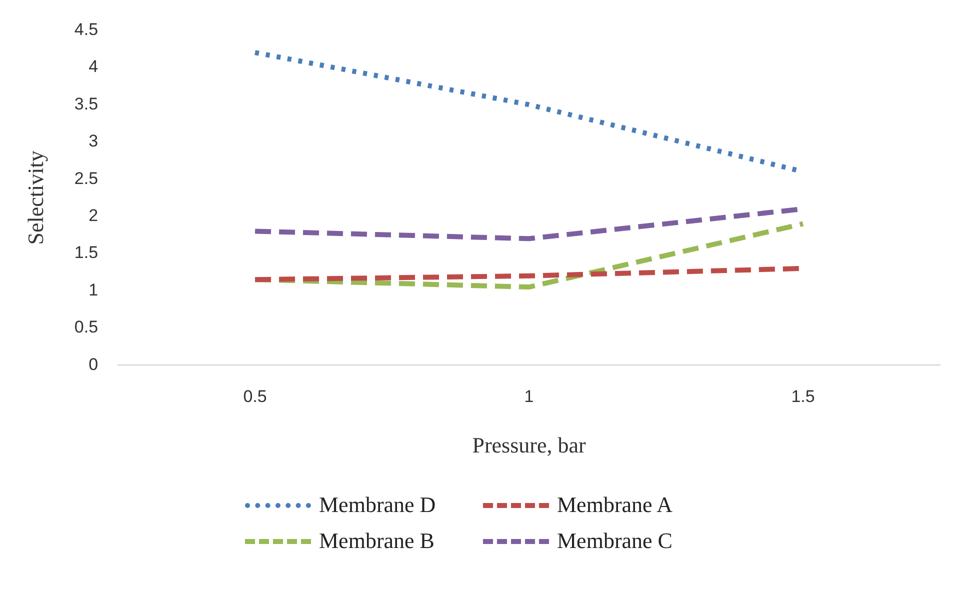 This screenshot has width=958, height=594. What do you see at coordinates (93, 215) in the screenshot?
I see `y-tick-label: 2` at bounding box center [93, 215].